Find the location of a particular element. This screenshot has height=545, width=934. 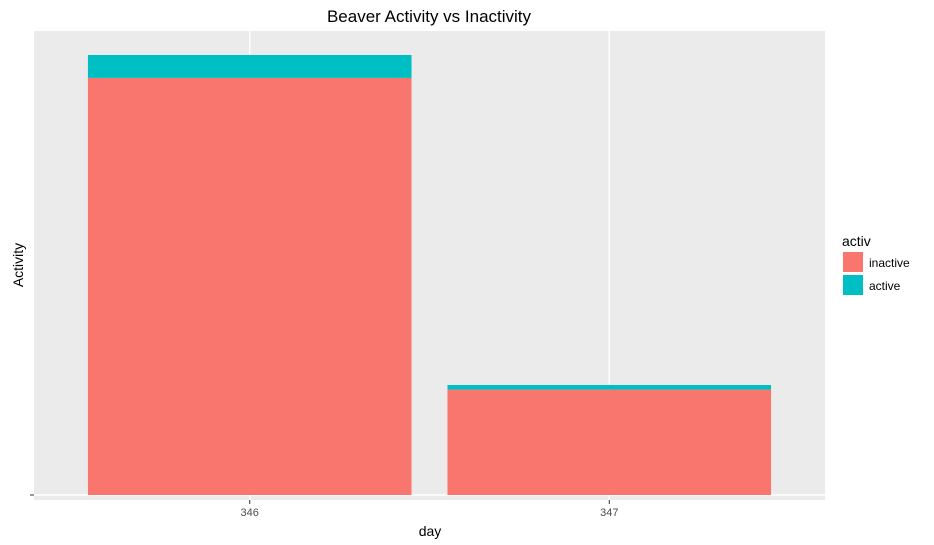

legend-key-active is located at coordinates (853, 285).